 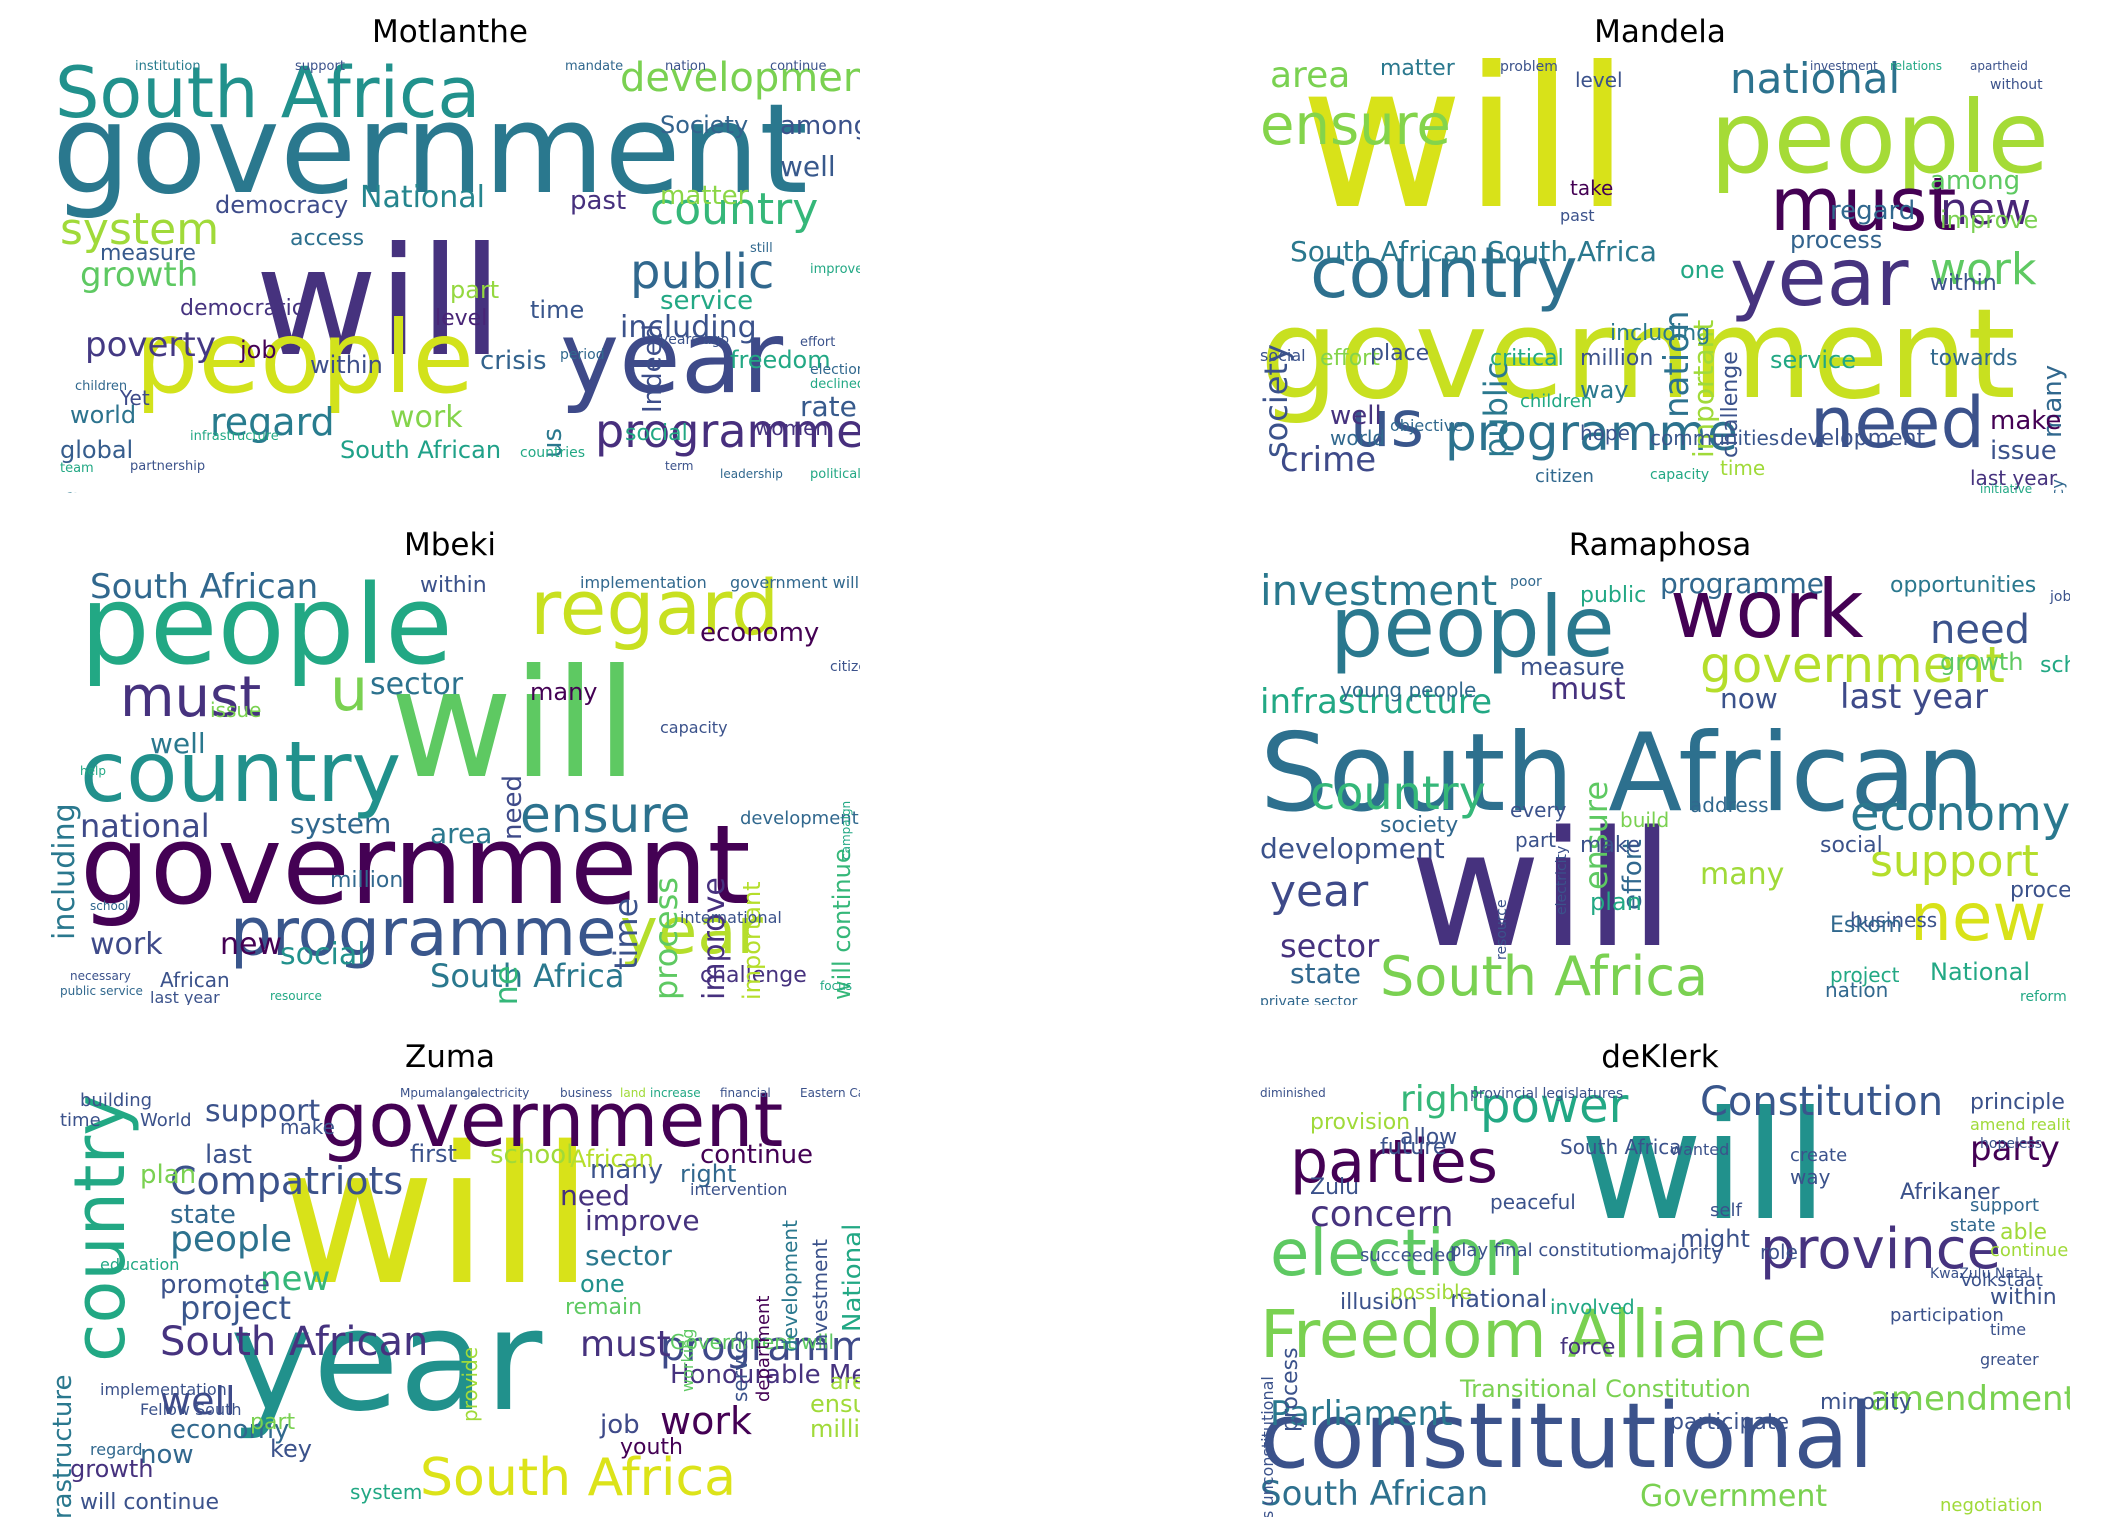 What do you see at coordinates (780, 360) in the screenshot?
I see `cloud-word: freedom` at bounding box center [780, 360].